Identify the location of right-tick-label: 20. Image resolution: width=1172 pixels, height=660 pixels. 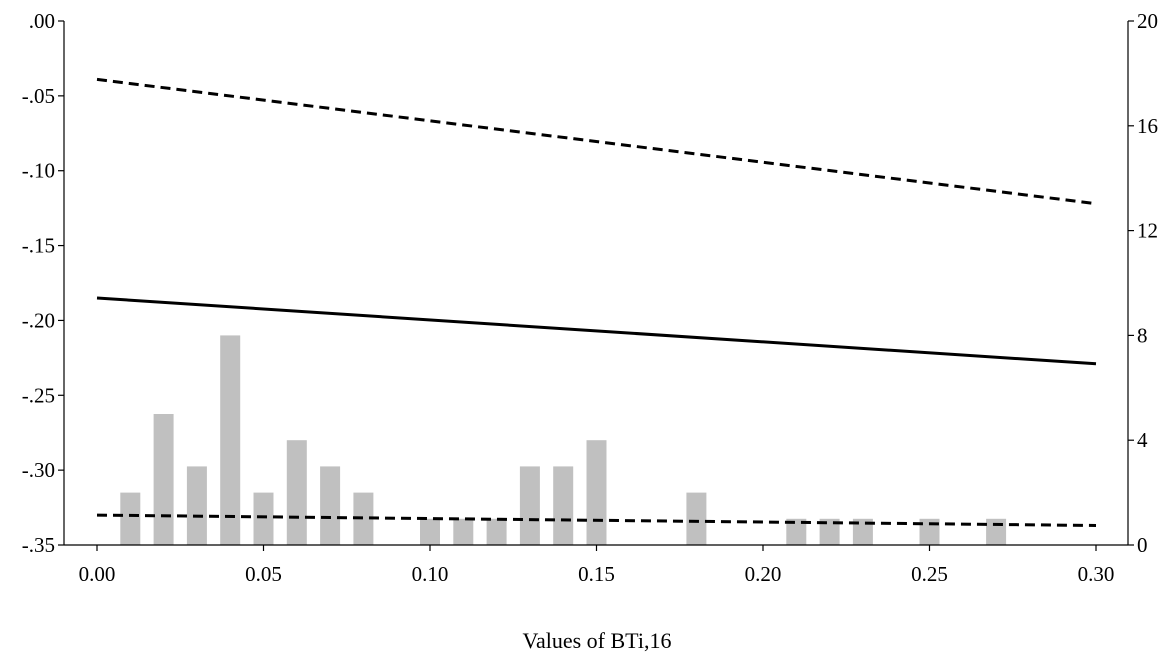
(1147, 21).